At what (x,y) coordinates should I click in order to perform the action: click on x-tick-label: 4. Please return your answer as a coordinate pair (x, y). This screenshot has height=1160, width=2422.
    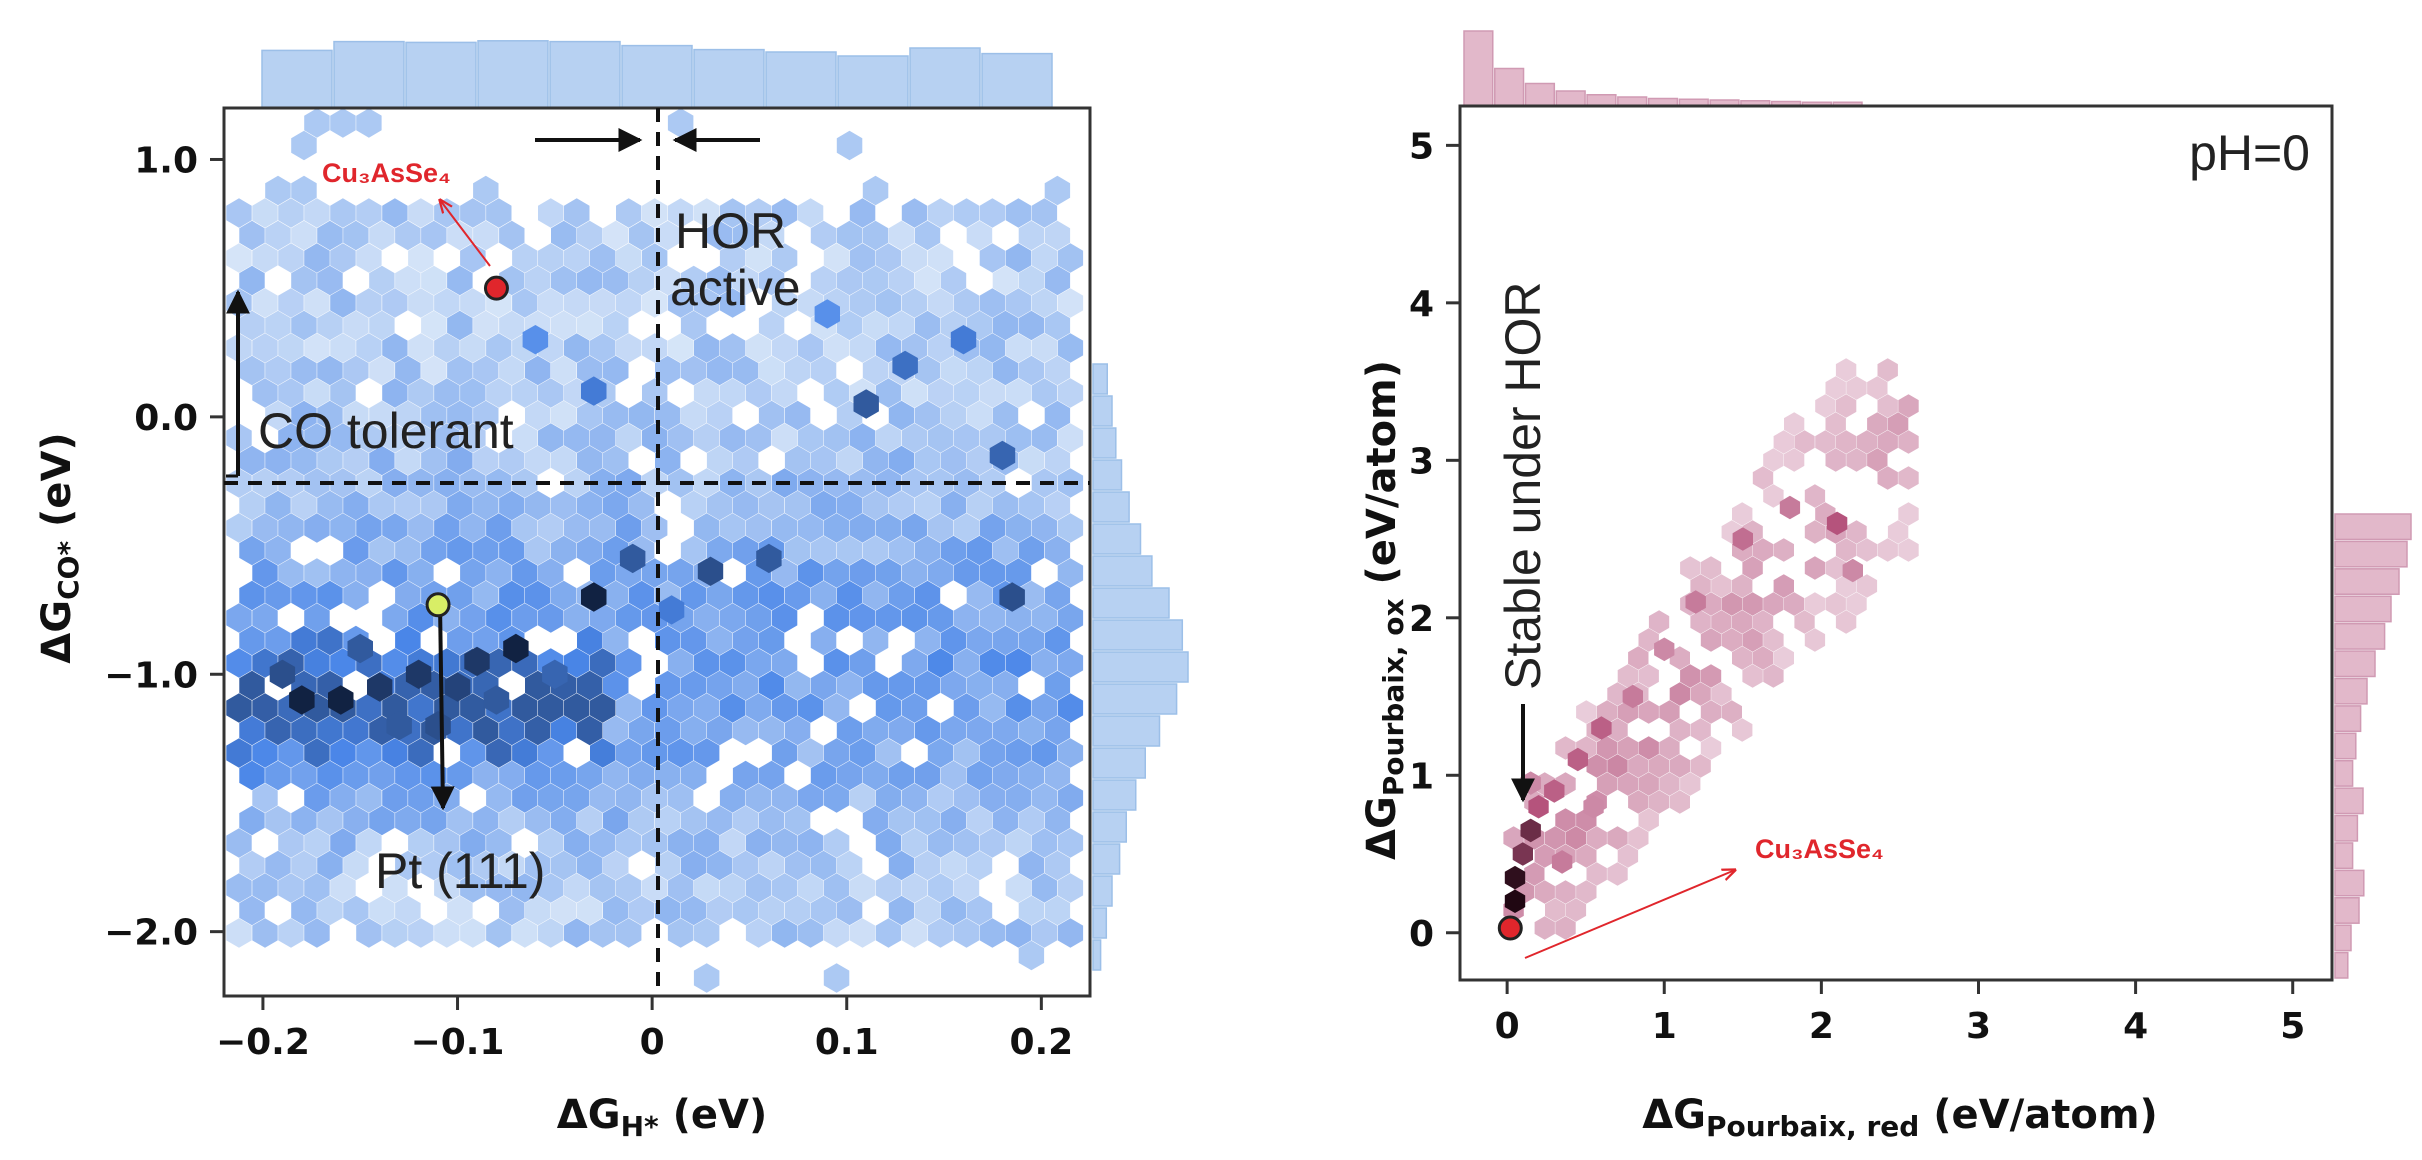
    Looking at the image, I should click on (2135, 1026).